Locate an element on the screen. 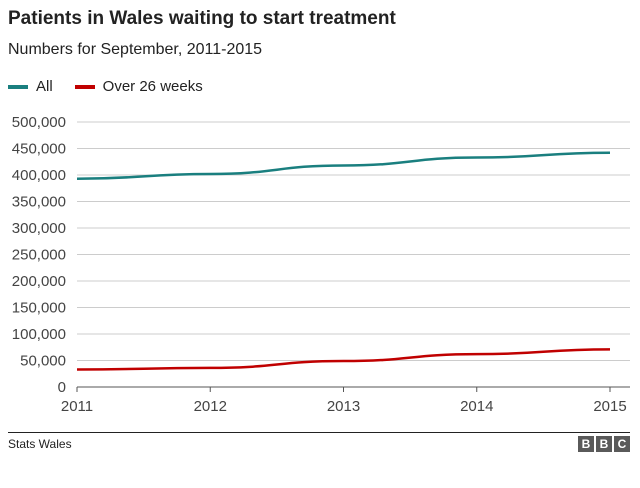 The width and height of the screenshot is (640, 488). legend-item-over-26-weeks: Over 26 weeks is located at coordinates (138, 86).